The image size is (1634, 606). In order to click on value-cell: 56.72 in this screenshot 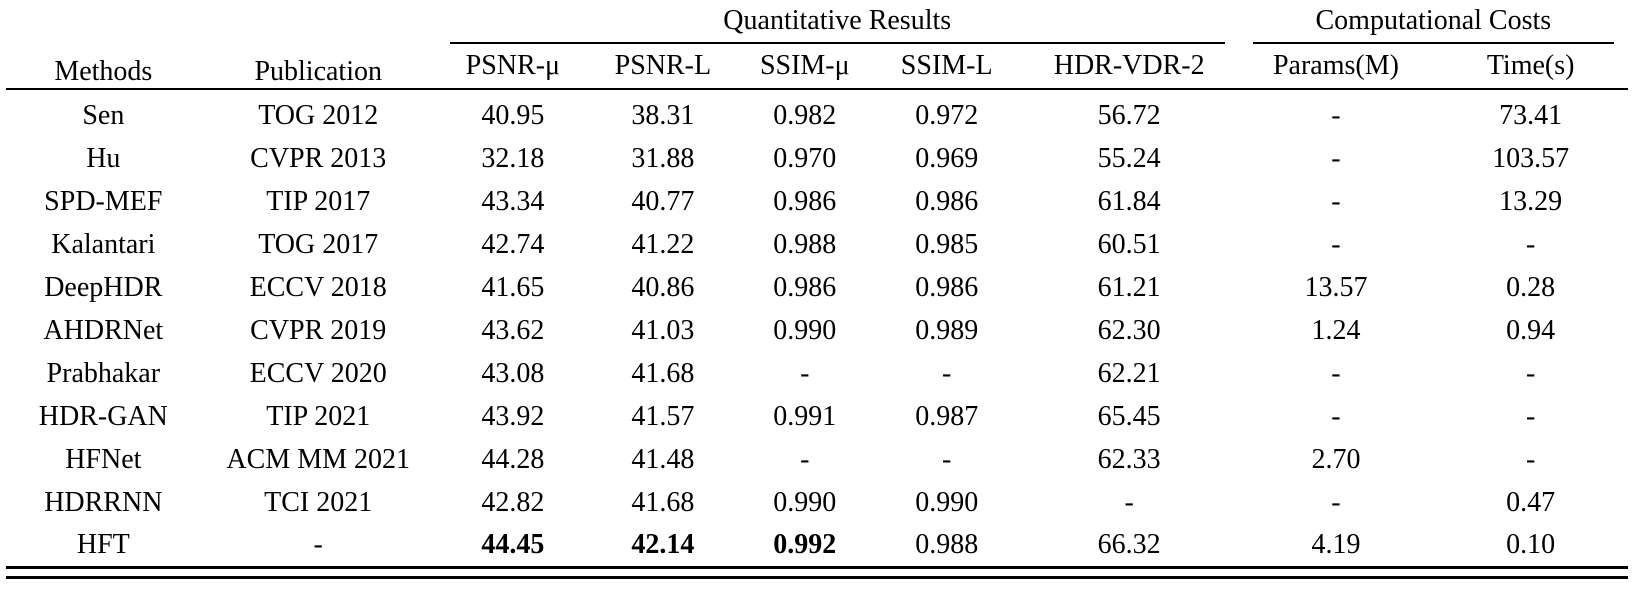, I will do `click(1129, 115)`.